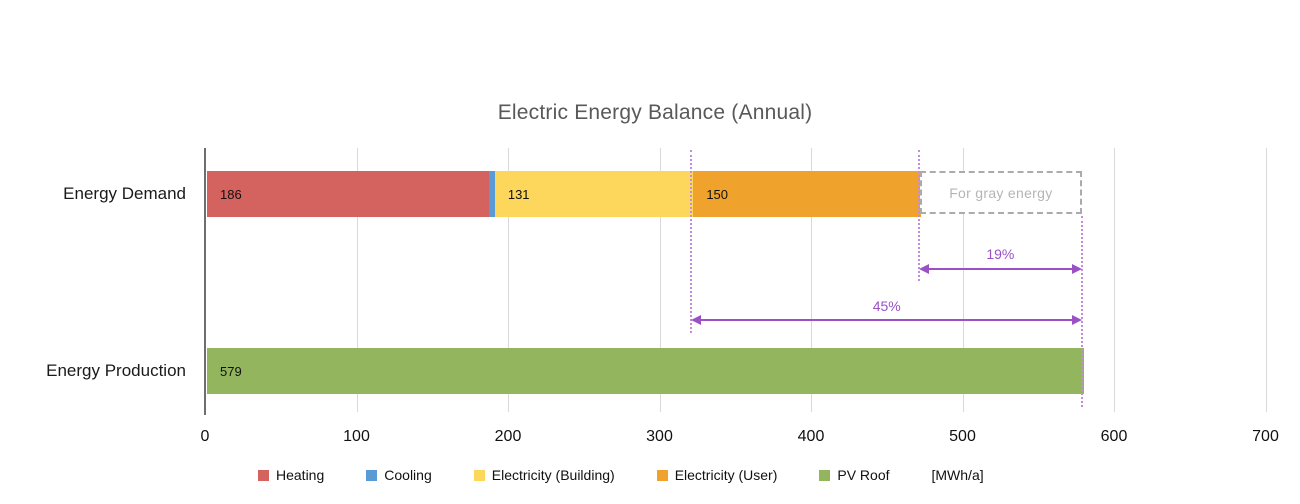 Image resolution: width=1300 pixels, height=504 pixels. Describe the element at coordinates (300, 475) in the screenshot. I see `legend-label: Heating` at that location.